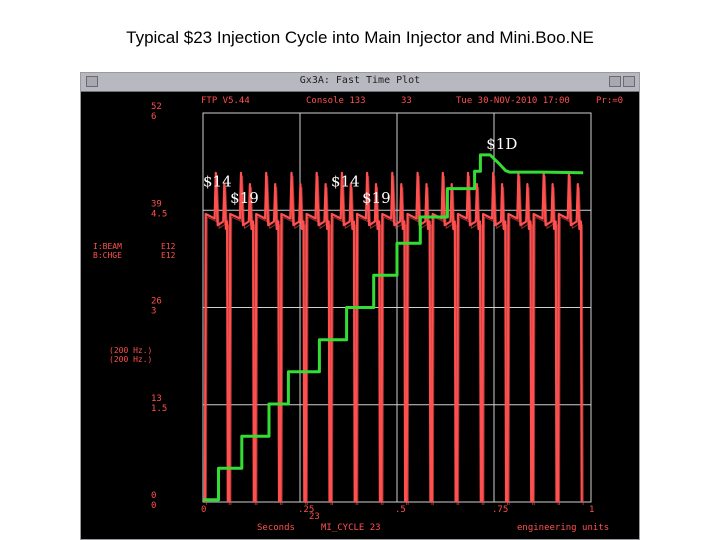 The width and height of the screenshot is (720, 540). I want to click on y-tick-label: 52, so click(156, 107).